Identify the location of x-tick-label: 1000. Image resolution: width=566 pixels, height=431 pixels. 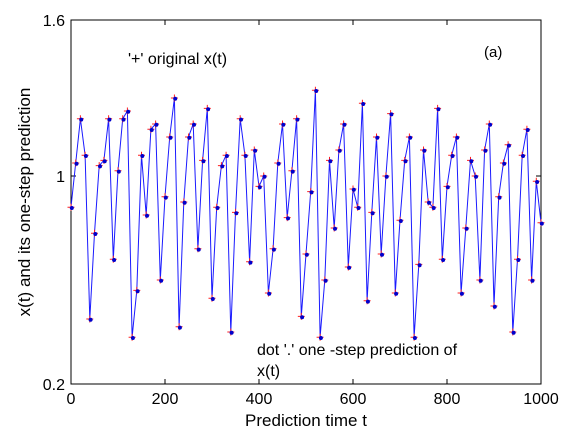
(541, 399).